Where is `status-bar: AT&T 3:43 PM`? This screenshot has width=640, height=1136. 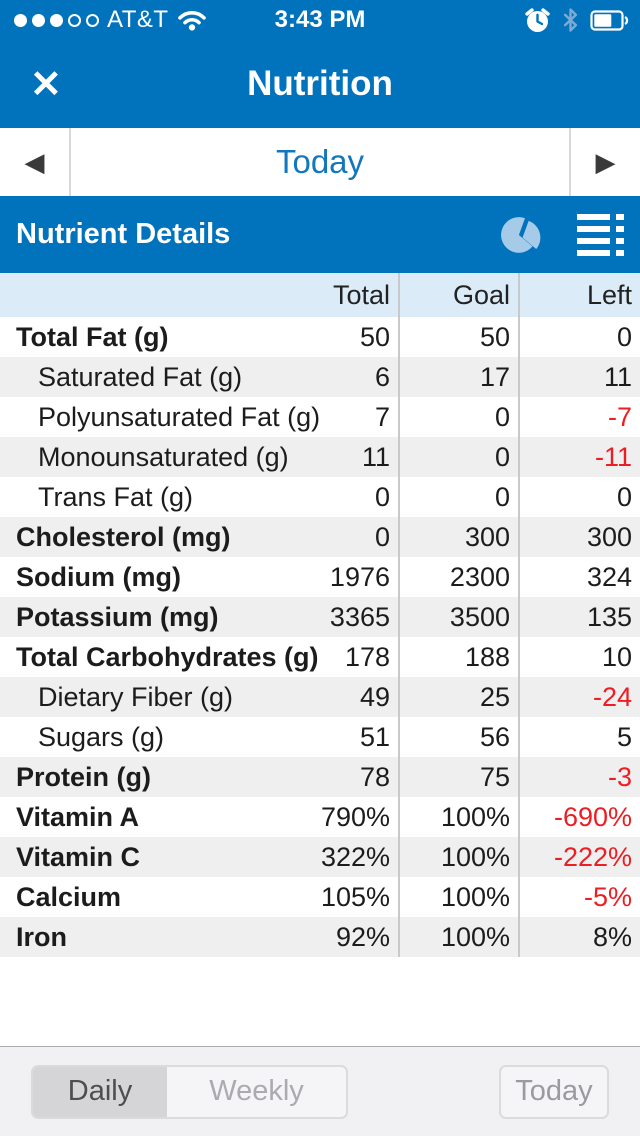 status-bar: AT&T 3:43 PM is located at coordinates (320, 20).